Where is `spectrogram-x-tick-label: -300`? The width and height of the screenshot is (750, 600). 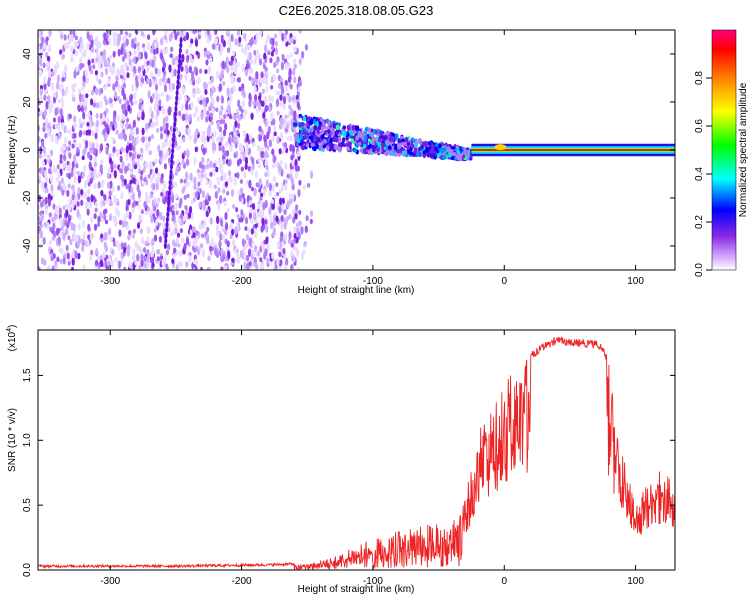
spectrogram-x-tick-label: -300 is located at coordinates (110, 281).